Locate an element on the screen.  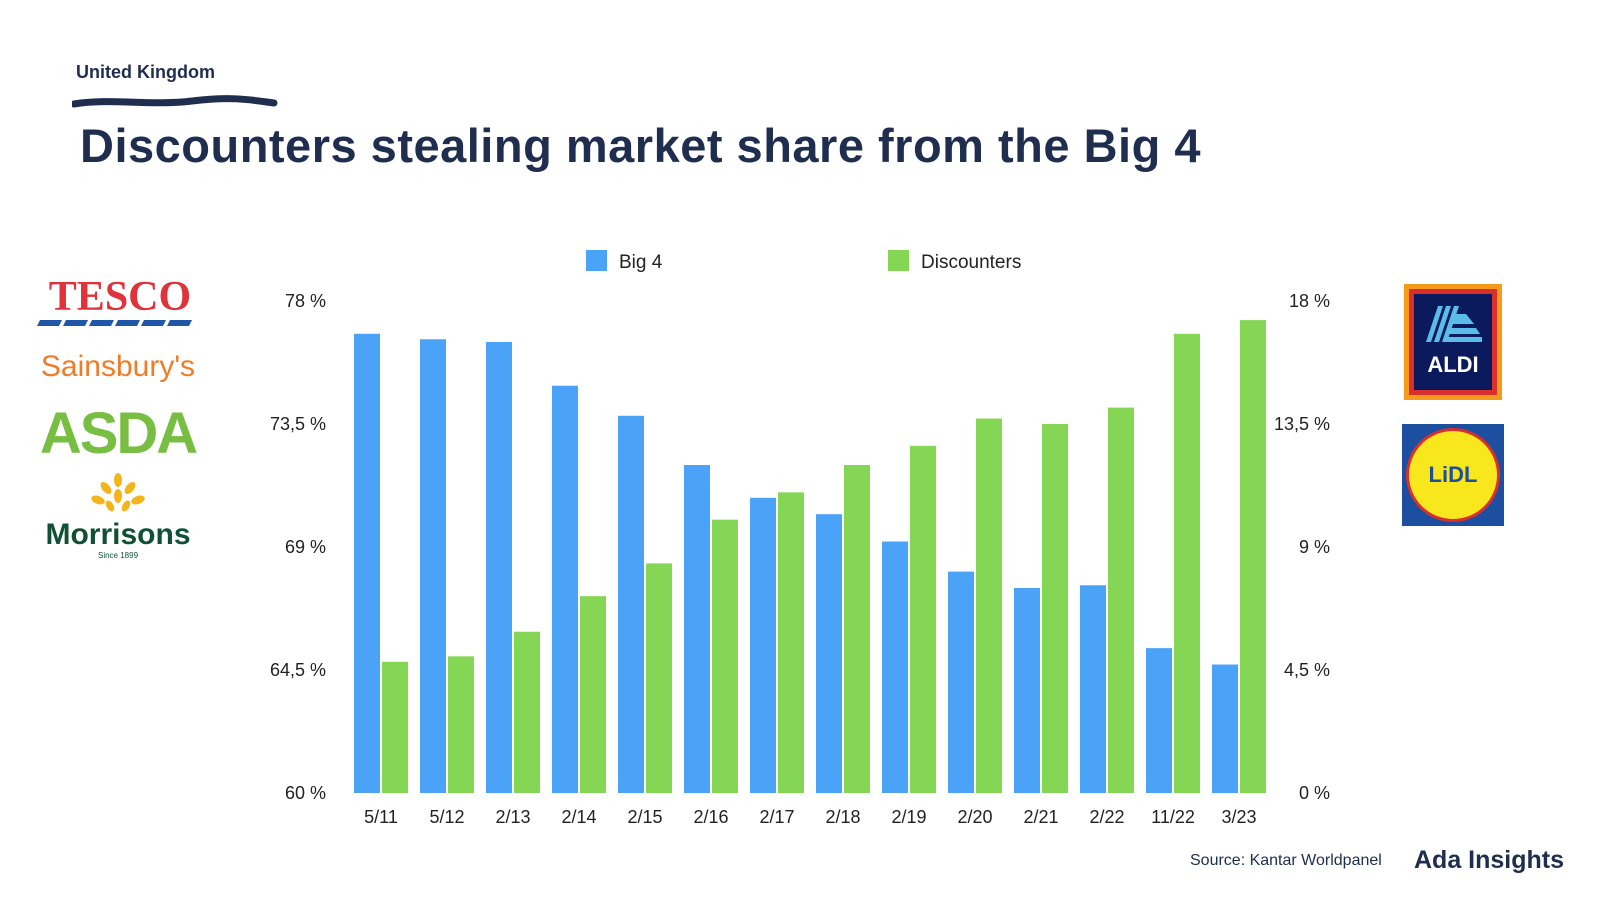
region-label: United Kingdom is located at coordinates (145, 72).